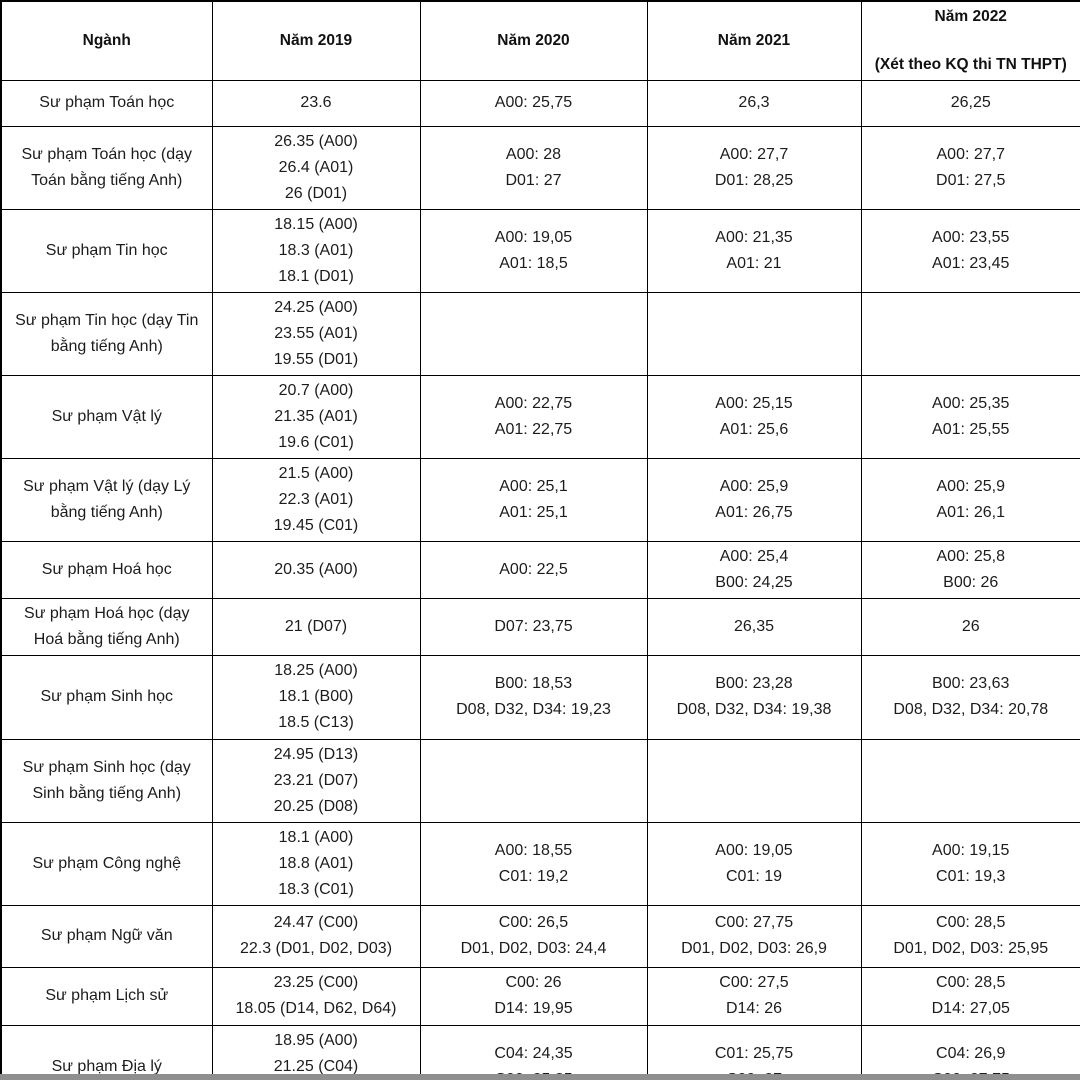 The height and width of the screenshot is (1080, 1080). Describe the element at coordinates (754, 569) in the screenshot. I see `score-cell-2021: A00: 25,4 B00: 24,25` at that location.